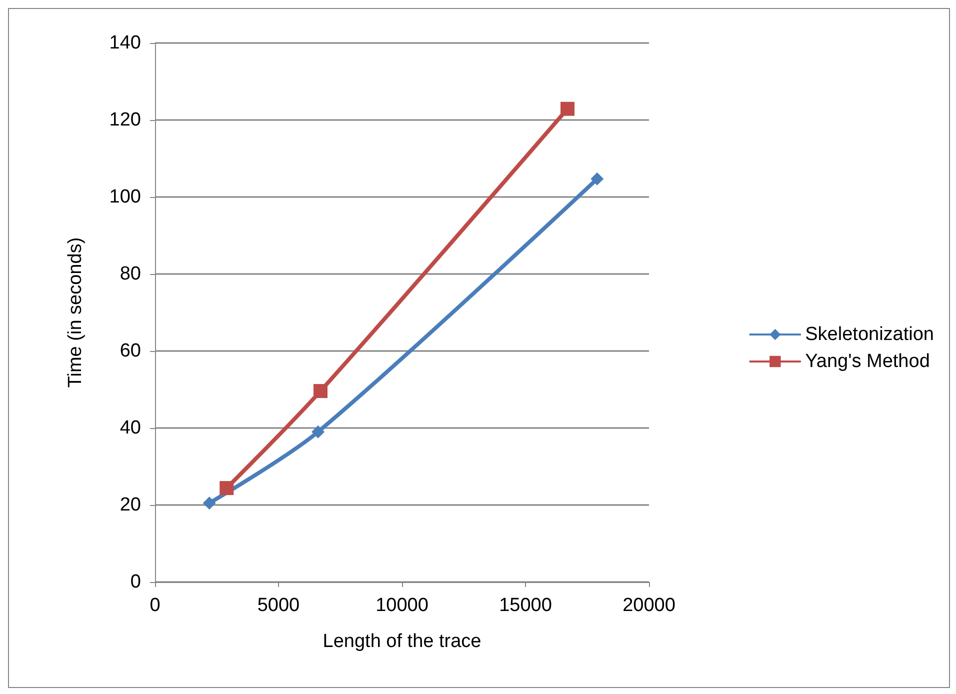 The width and height of the screenshot is (956, 694). What do you see at coordinates (130, 351) in the screenshot?
I see `y-tick-label: 60` at bounding box center [130, 351].